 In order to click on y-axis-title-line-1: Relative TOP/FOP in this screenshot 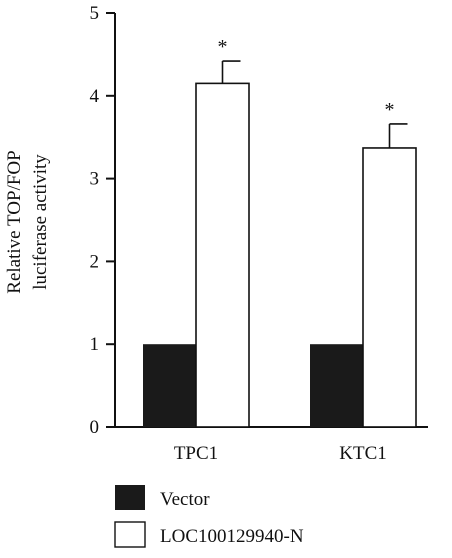, I will do `click(14, 221)`.